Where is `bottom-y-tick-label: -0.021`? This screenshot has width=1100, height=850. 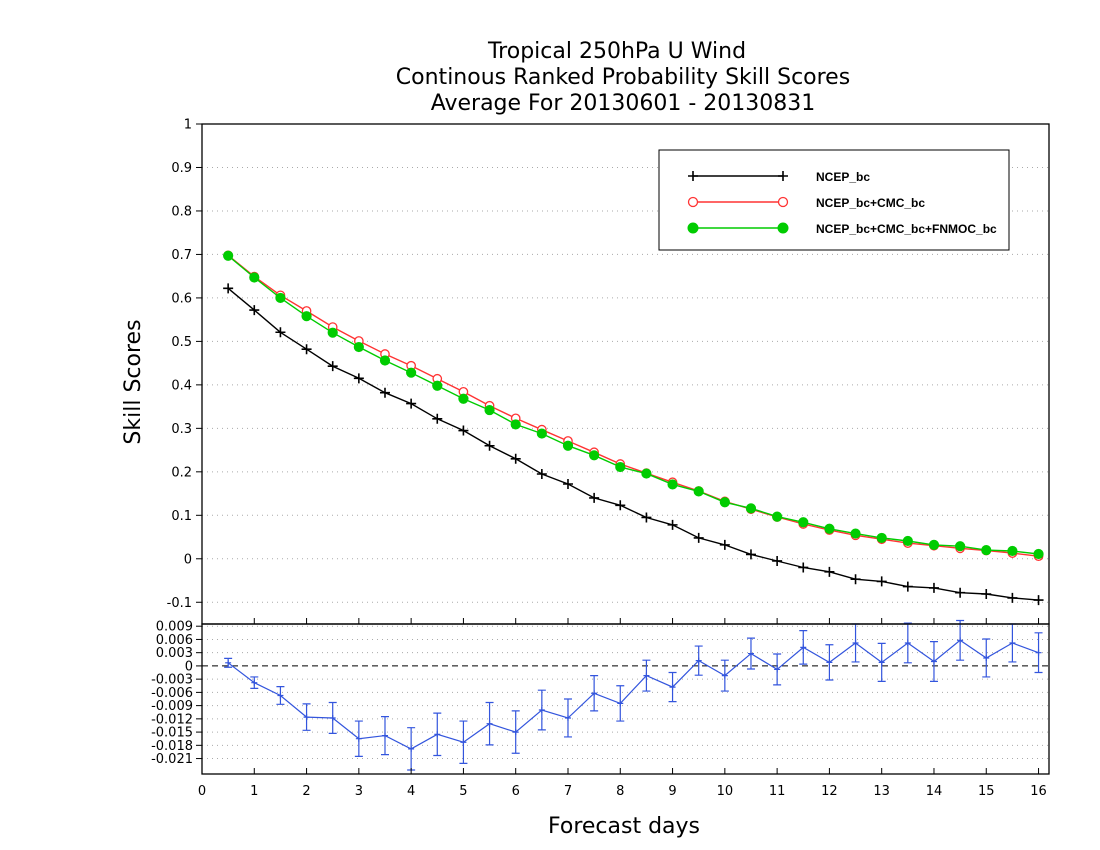 bottom-y-tick-label: -0.021 is located at coordinates (172, 759).